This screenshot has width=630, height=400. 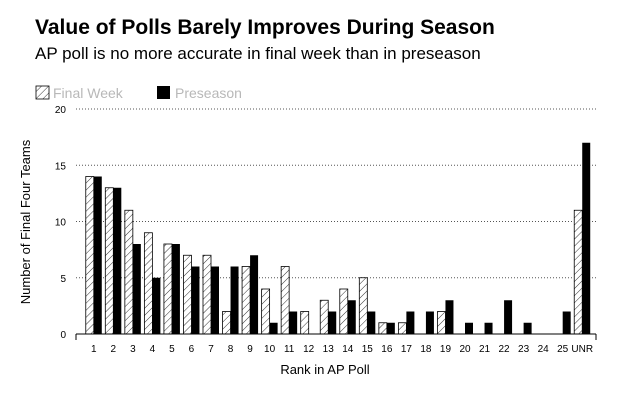 I want to click on bar-preseason-UNR, so click(x=586, y=238).